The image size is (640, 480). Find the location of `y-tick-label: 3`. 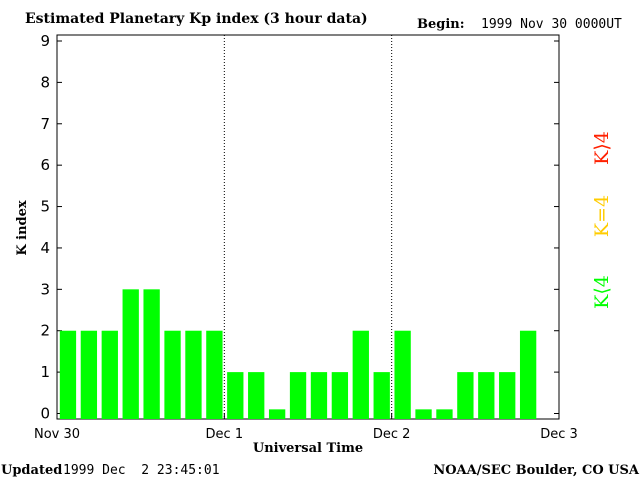

y-tick-label: 3 is located at coordinates (45, 289).